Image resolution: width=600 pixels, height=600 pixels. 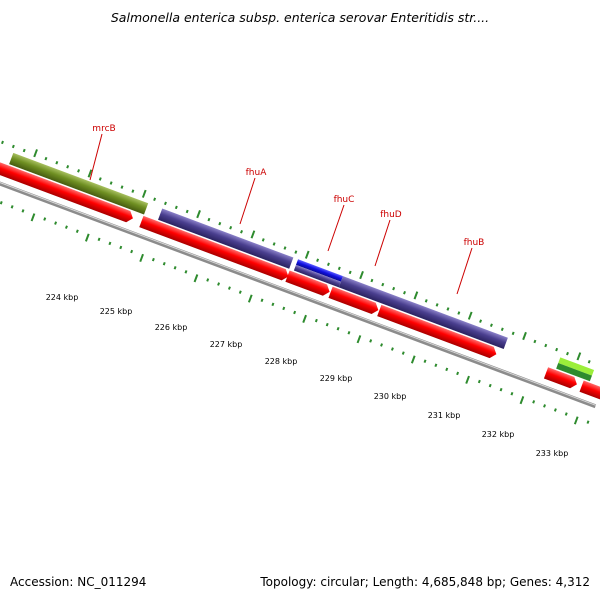 What do you see at coordinates (391, 215) in the screenshot?
I see `gene-label-fhuD: fhuD` at bounding box center [391, 215].